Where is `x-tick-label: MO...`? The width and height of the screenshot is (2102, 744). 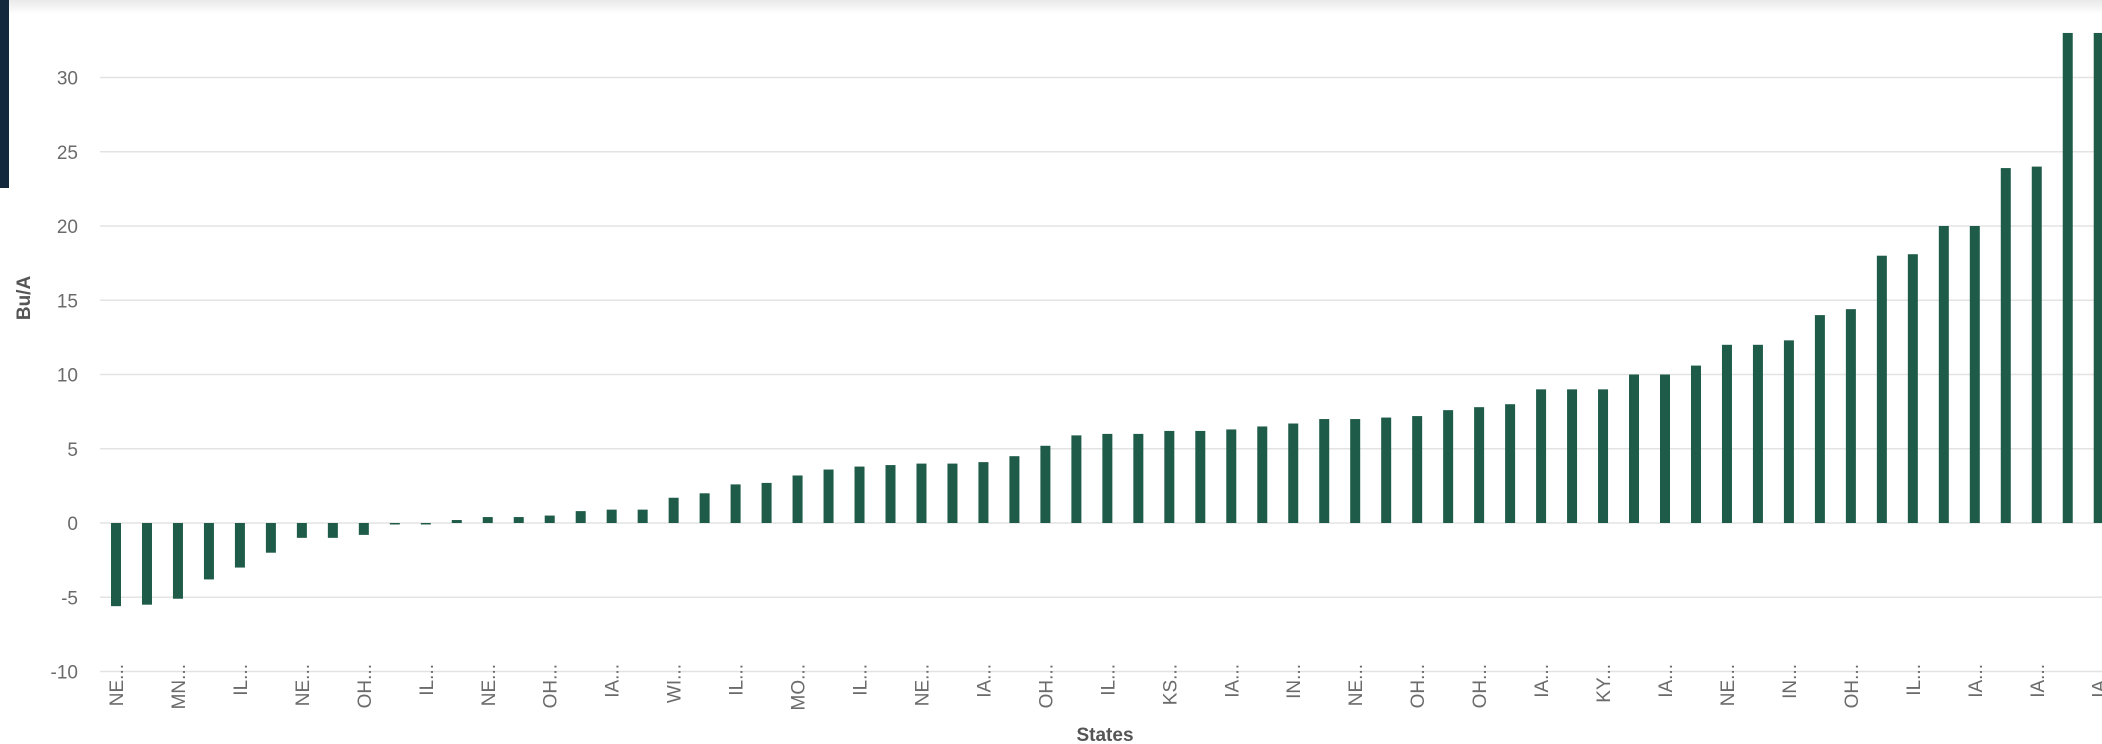
x-tick-label: MO... is located at coordinates (799, 687).